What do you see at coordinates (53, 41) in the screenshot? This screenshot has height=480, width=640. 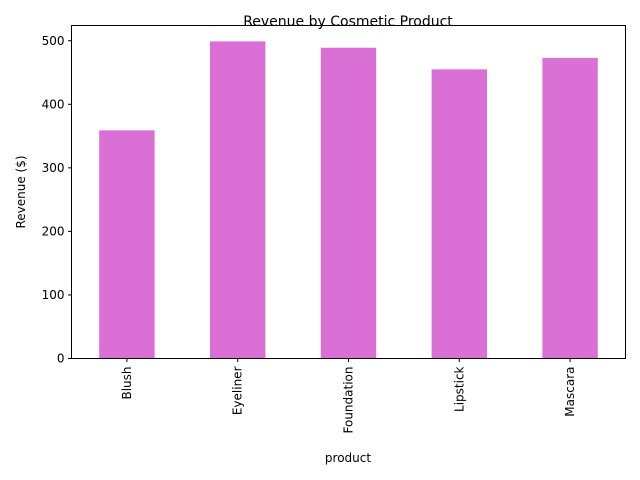 I see `y-tick-label: 500` at bounding box center [53, 41].